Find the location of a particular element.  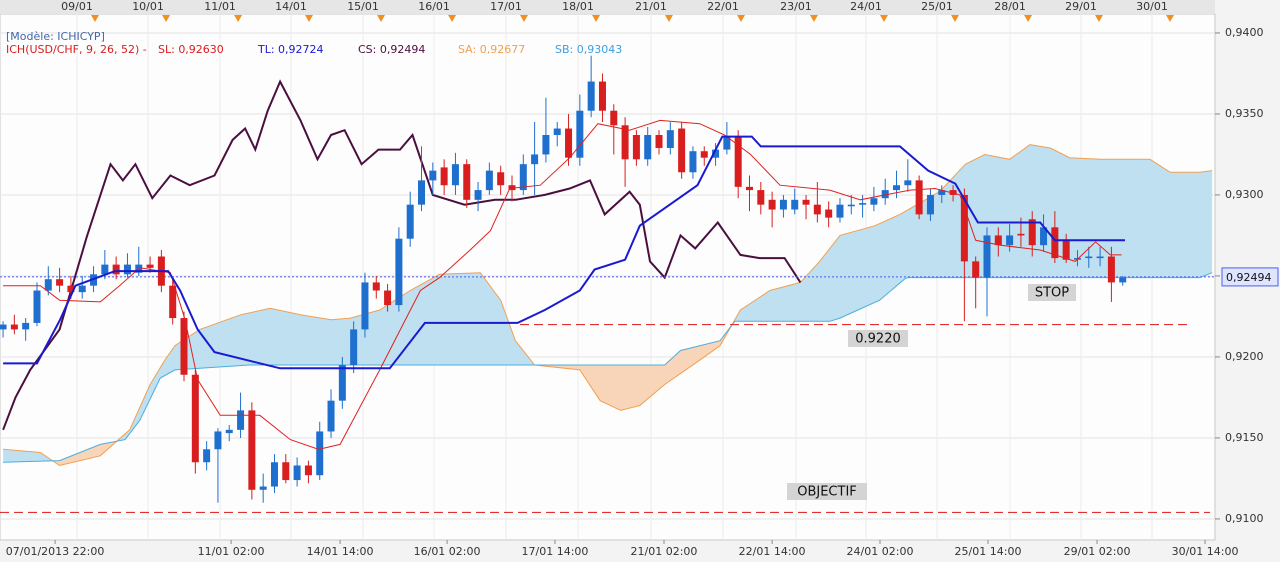

y-tick-label: 0,9100 is located at coordinates (1244, 518).